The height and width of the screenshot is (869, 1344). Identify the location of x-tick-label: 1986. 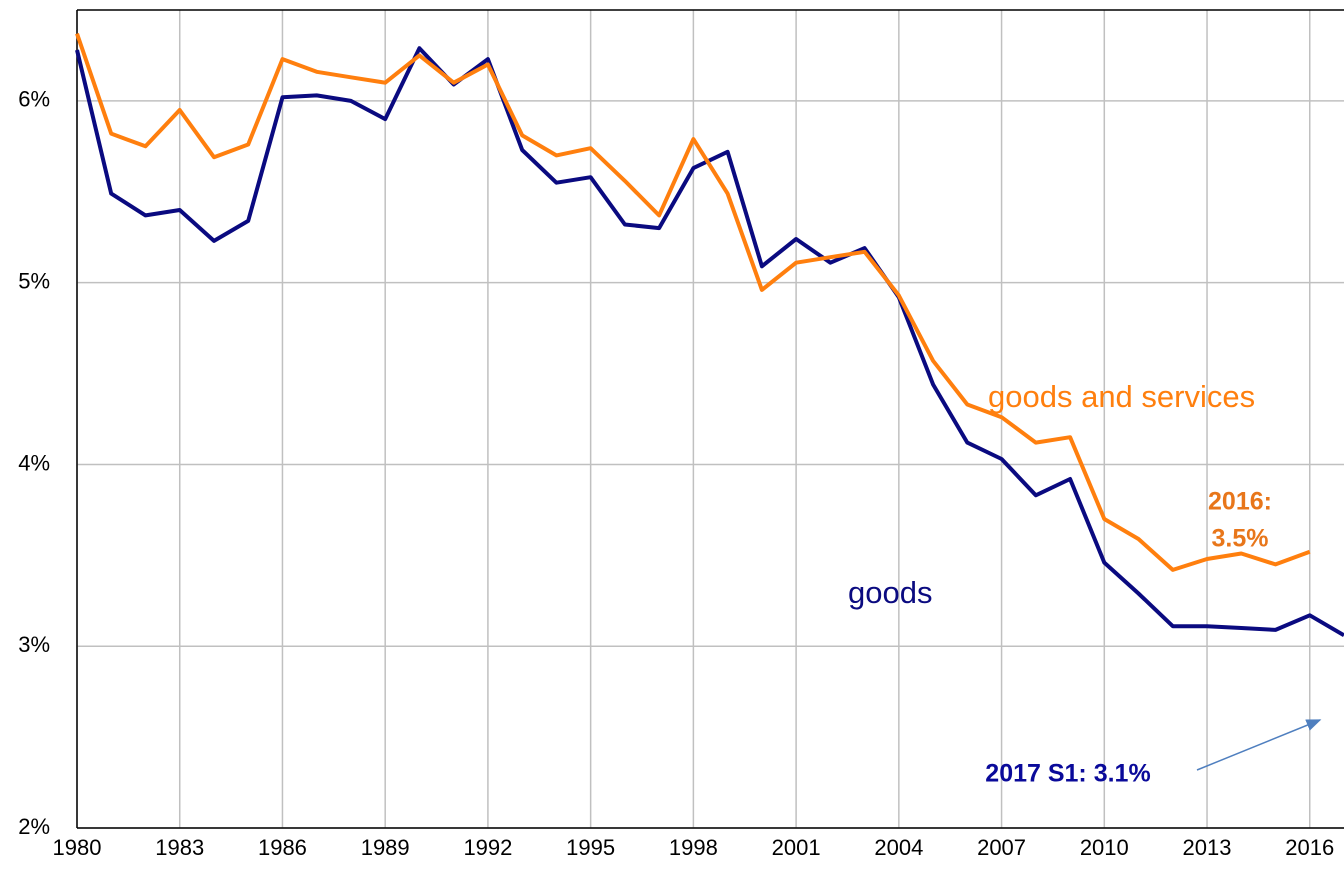
(282, 847).